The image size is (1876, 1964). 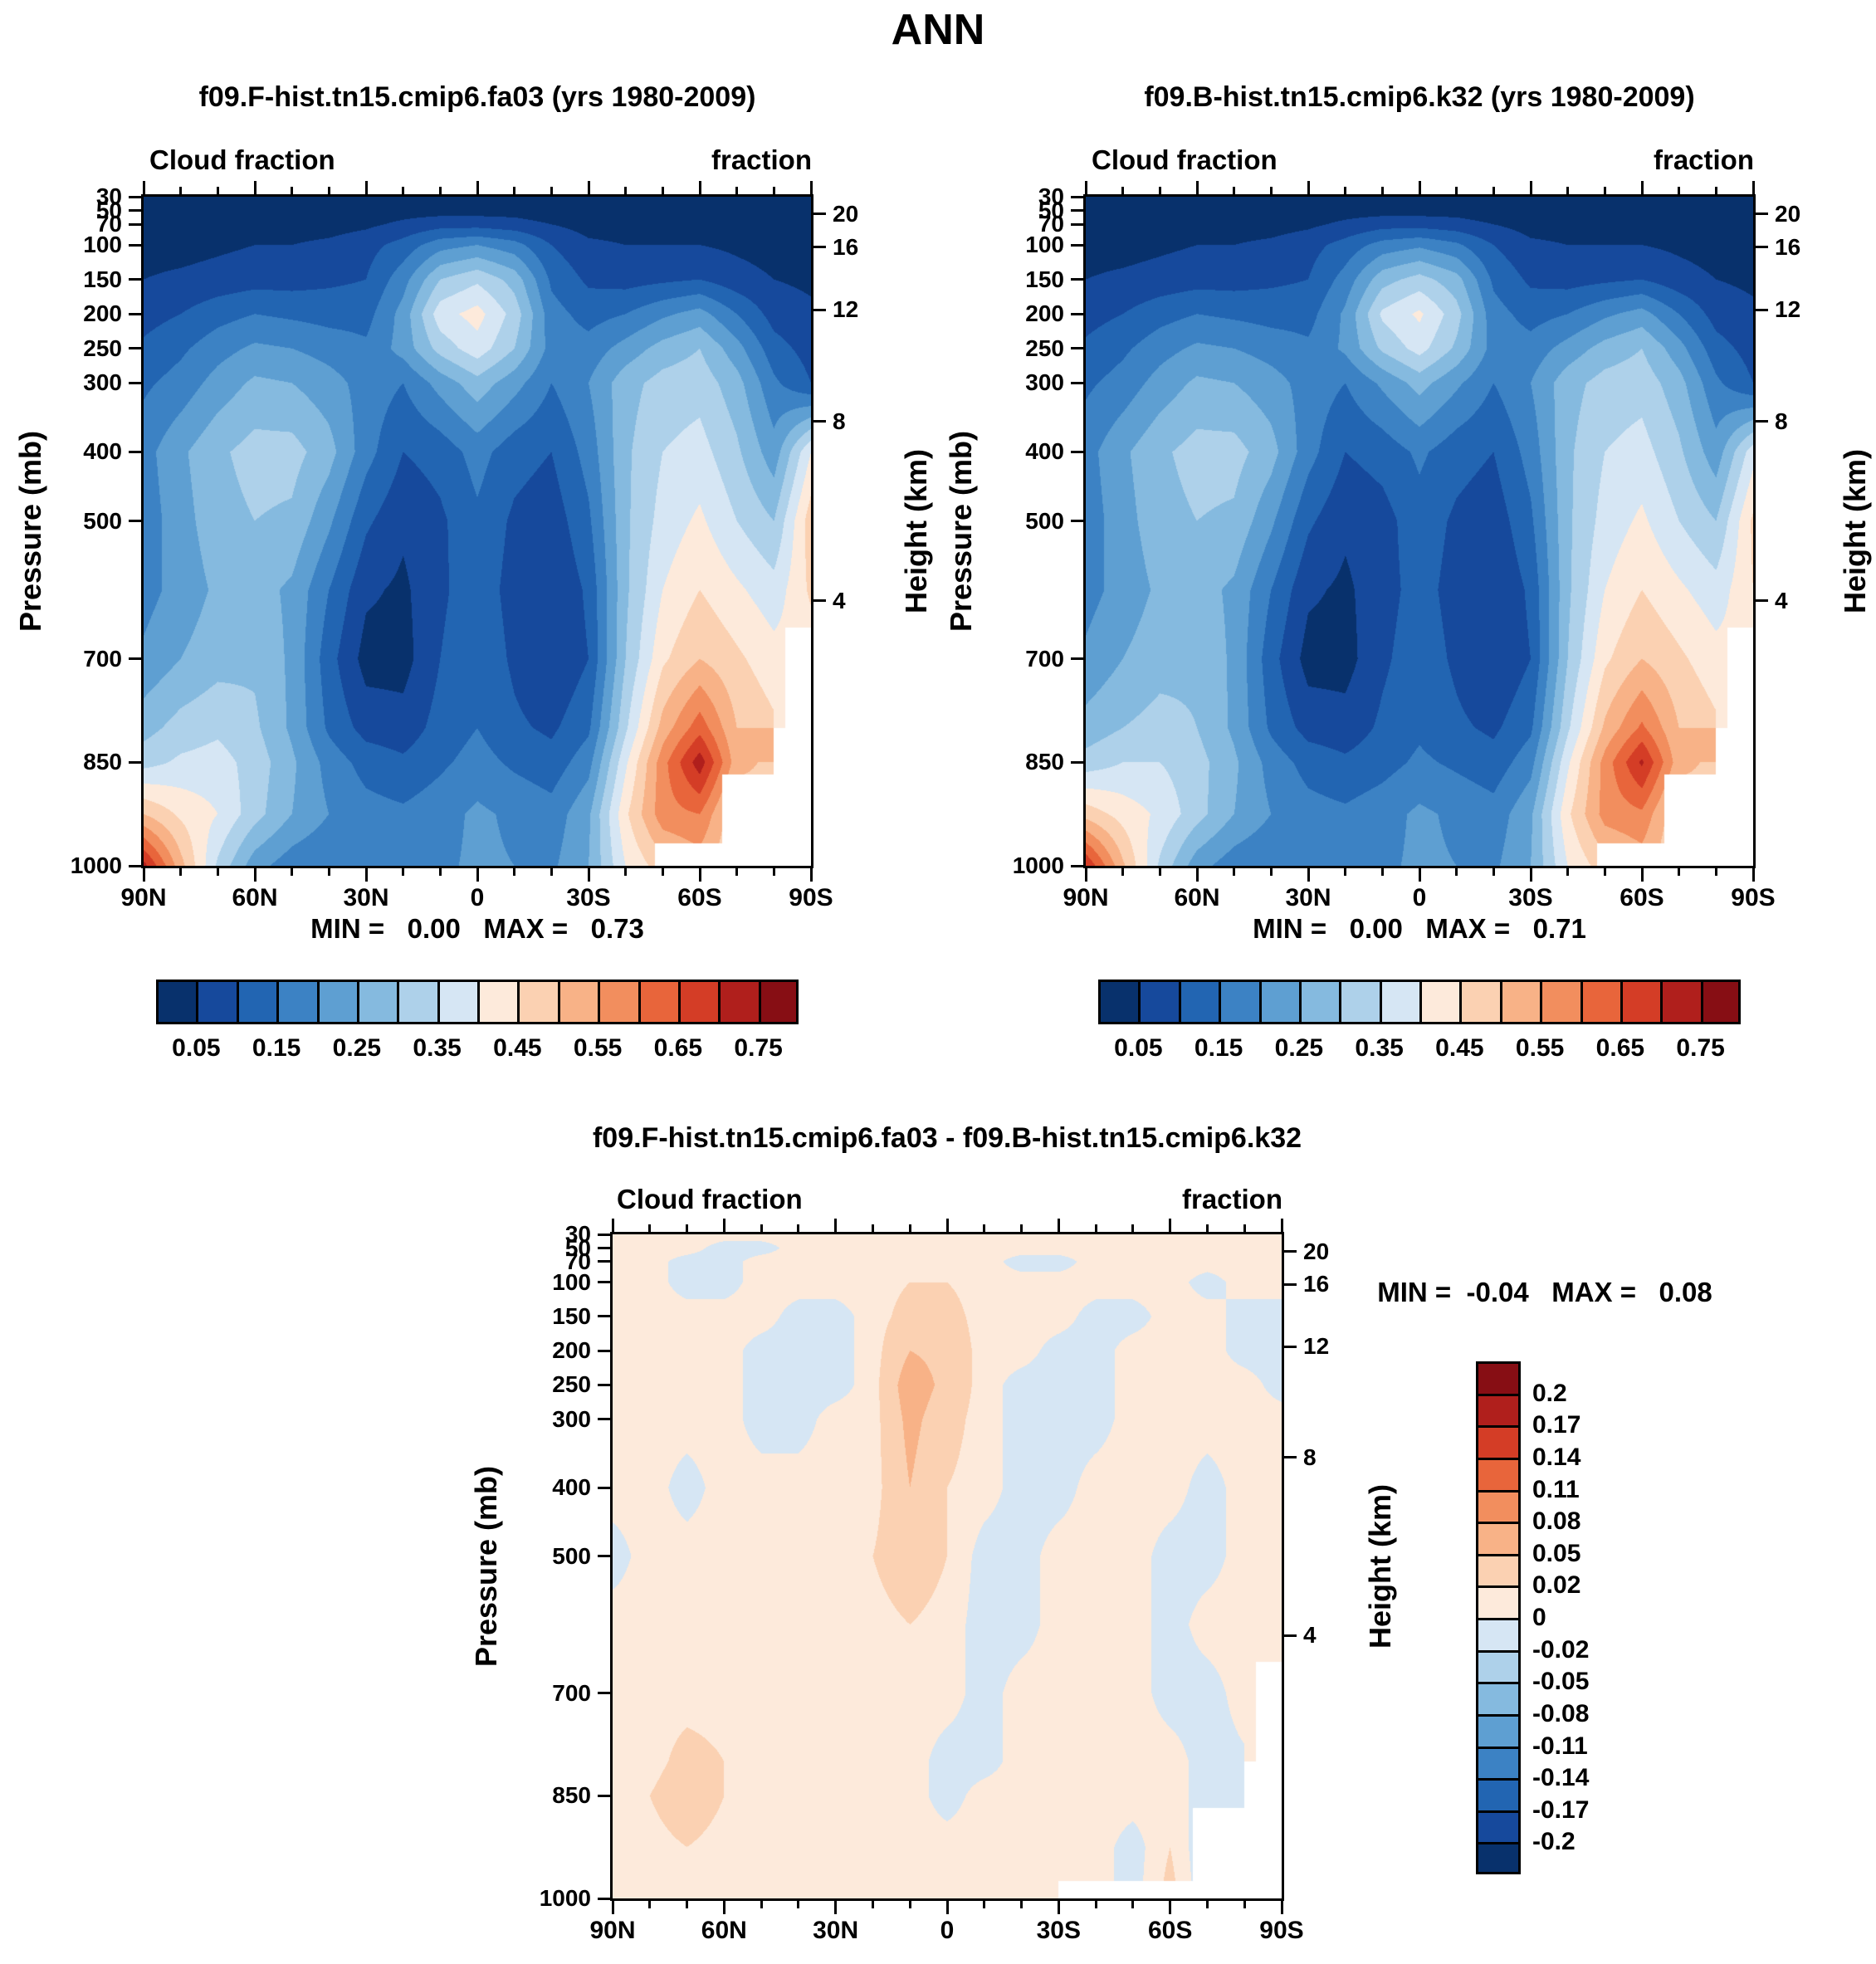 What do you see at coordinates (1038, 866) in the screenshot?
I see `pressure-tick-label: 1000` at bounding box center [1038, 866].